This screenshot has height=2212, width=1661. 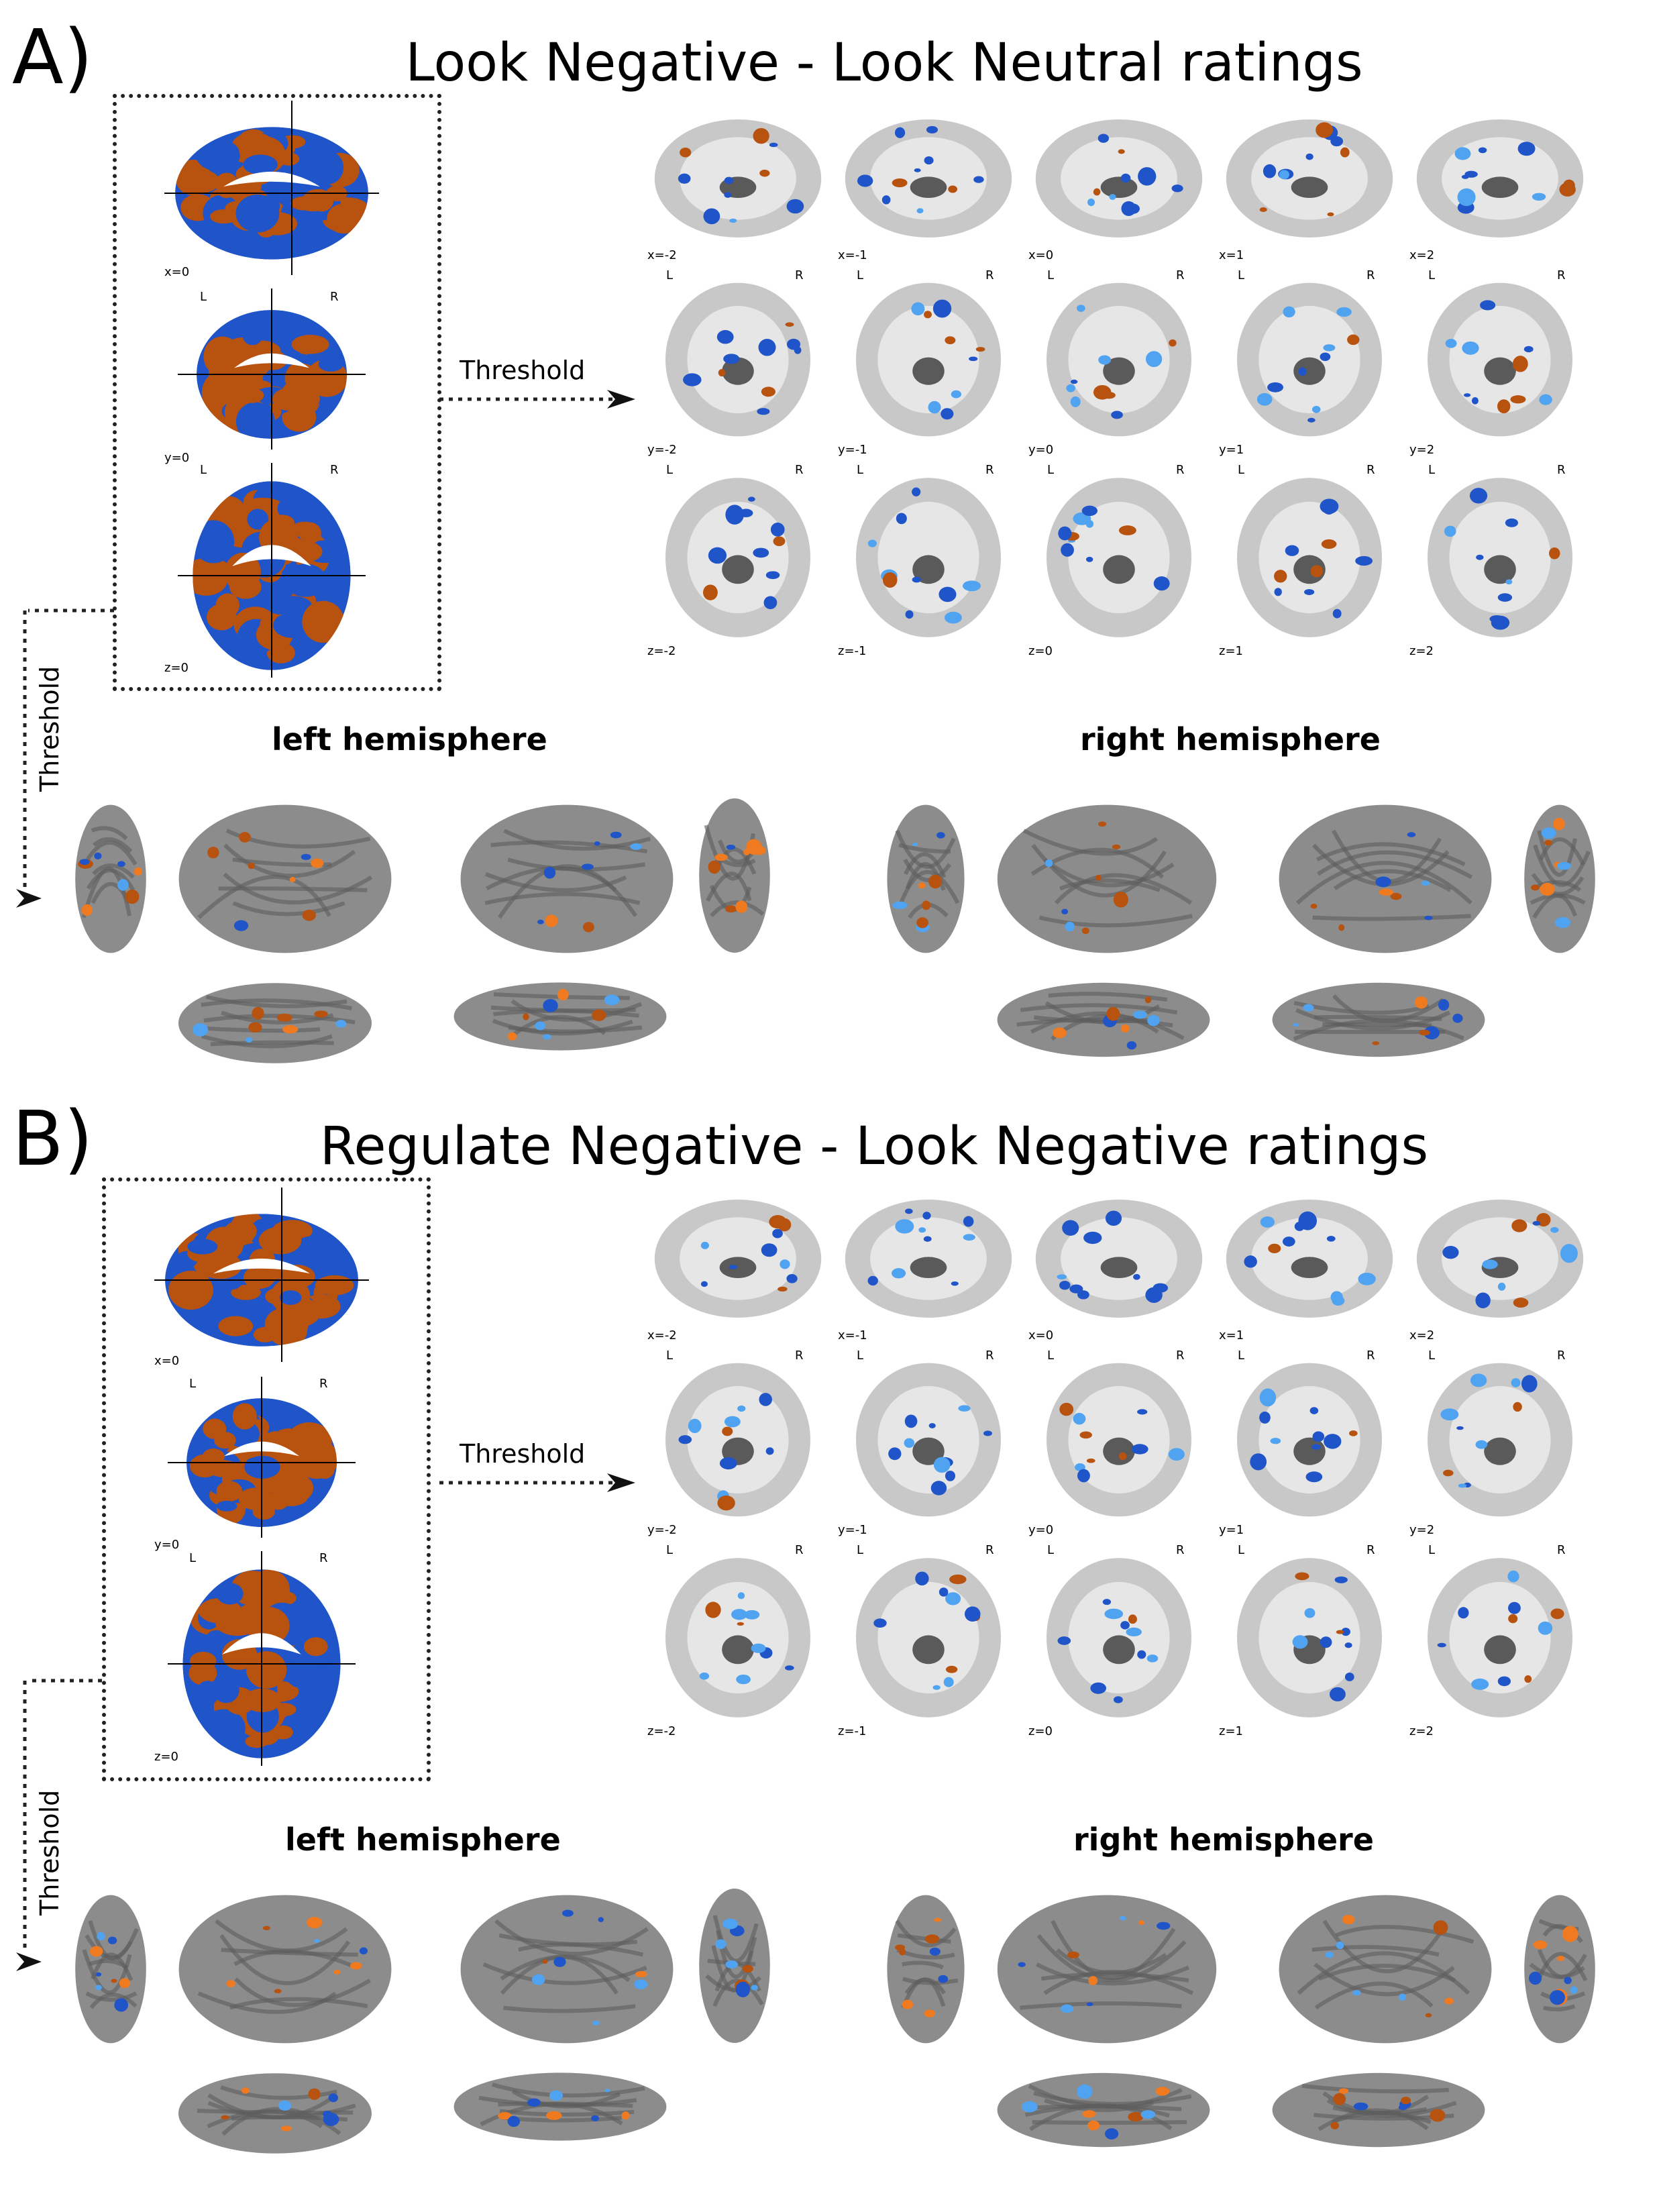 I want to click on glass-brain-sagittal, so click(x=271, y=188).